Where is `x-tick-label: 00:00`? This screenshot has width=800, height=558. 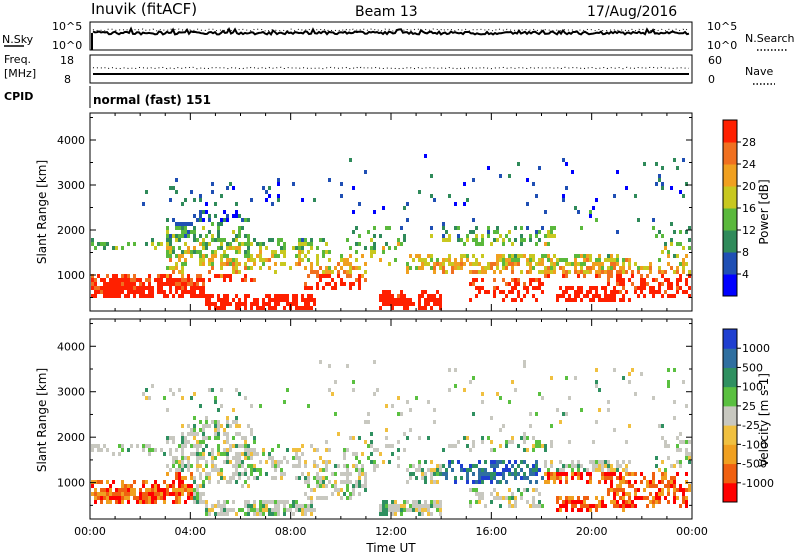 x-tick-label: 00:00 is located at coordinates (692, 531).